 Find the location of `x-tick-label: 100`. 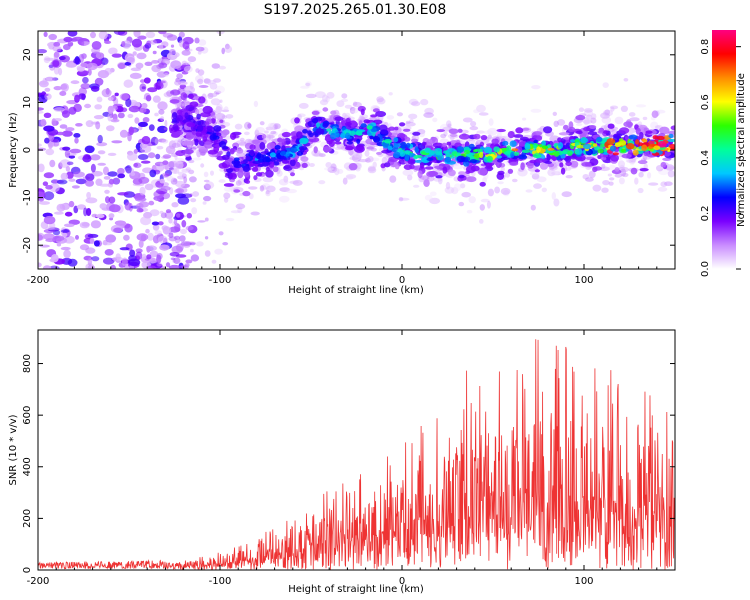

x-tick-label: 100 is located at coordinates (583, 280).